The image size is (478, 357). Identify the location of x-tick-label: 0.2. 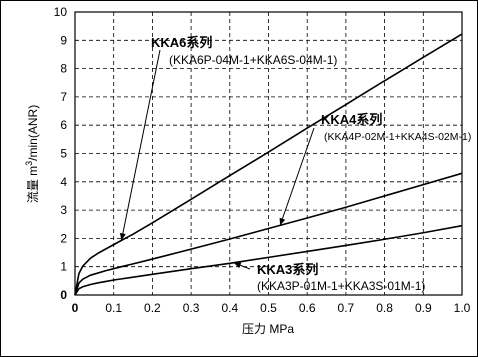
(152, 308).